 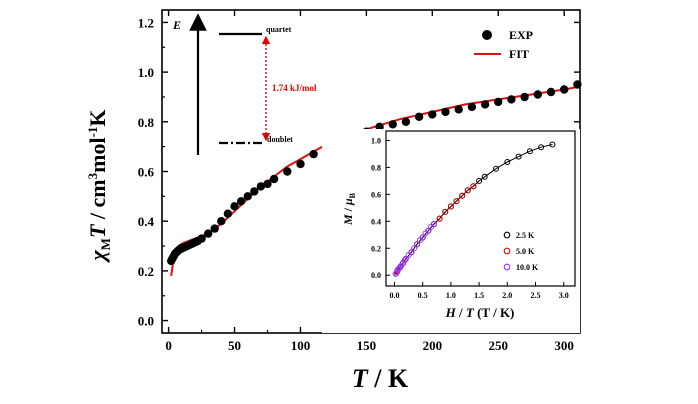 What do you see at coordinates (394, 295) in the screenshot?
I see `inset-x-tick-label: 0.0` at bounding box center [394, 295].